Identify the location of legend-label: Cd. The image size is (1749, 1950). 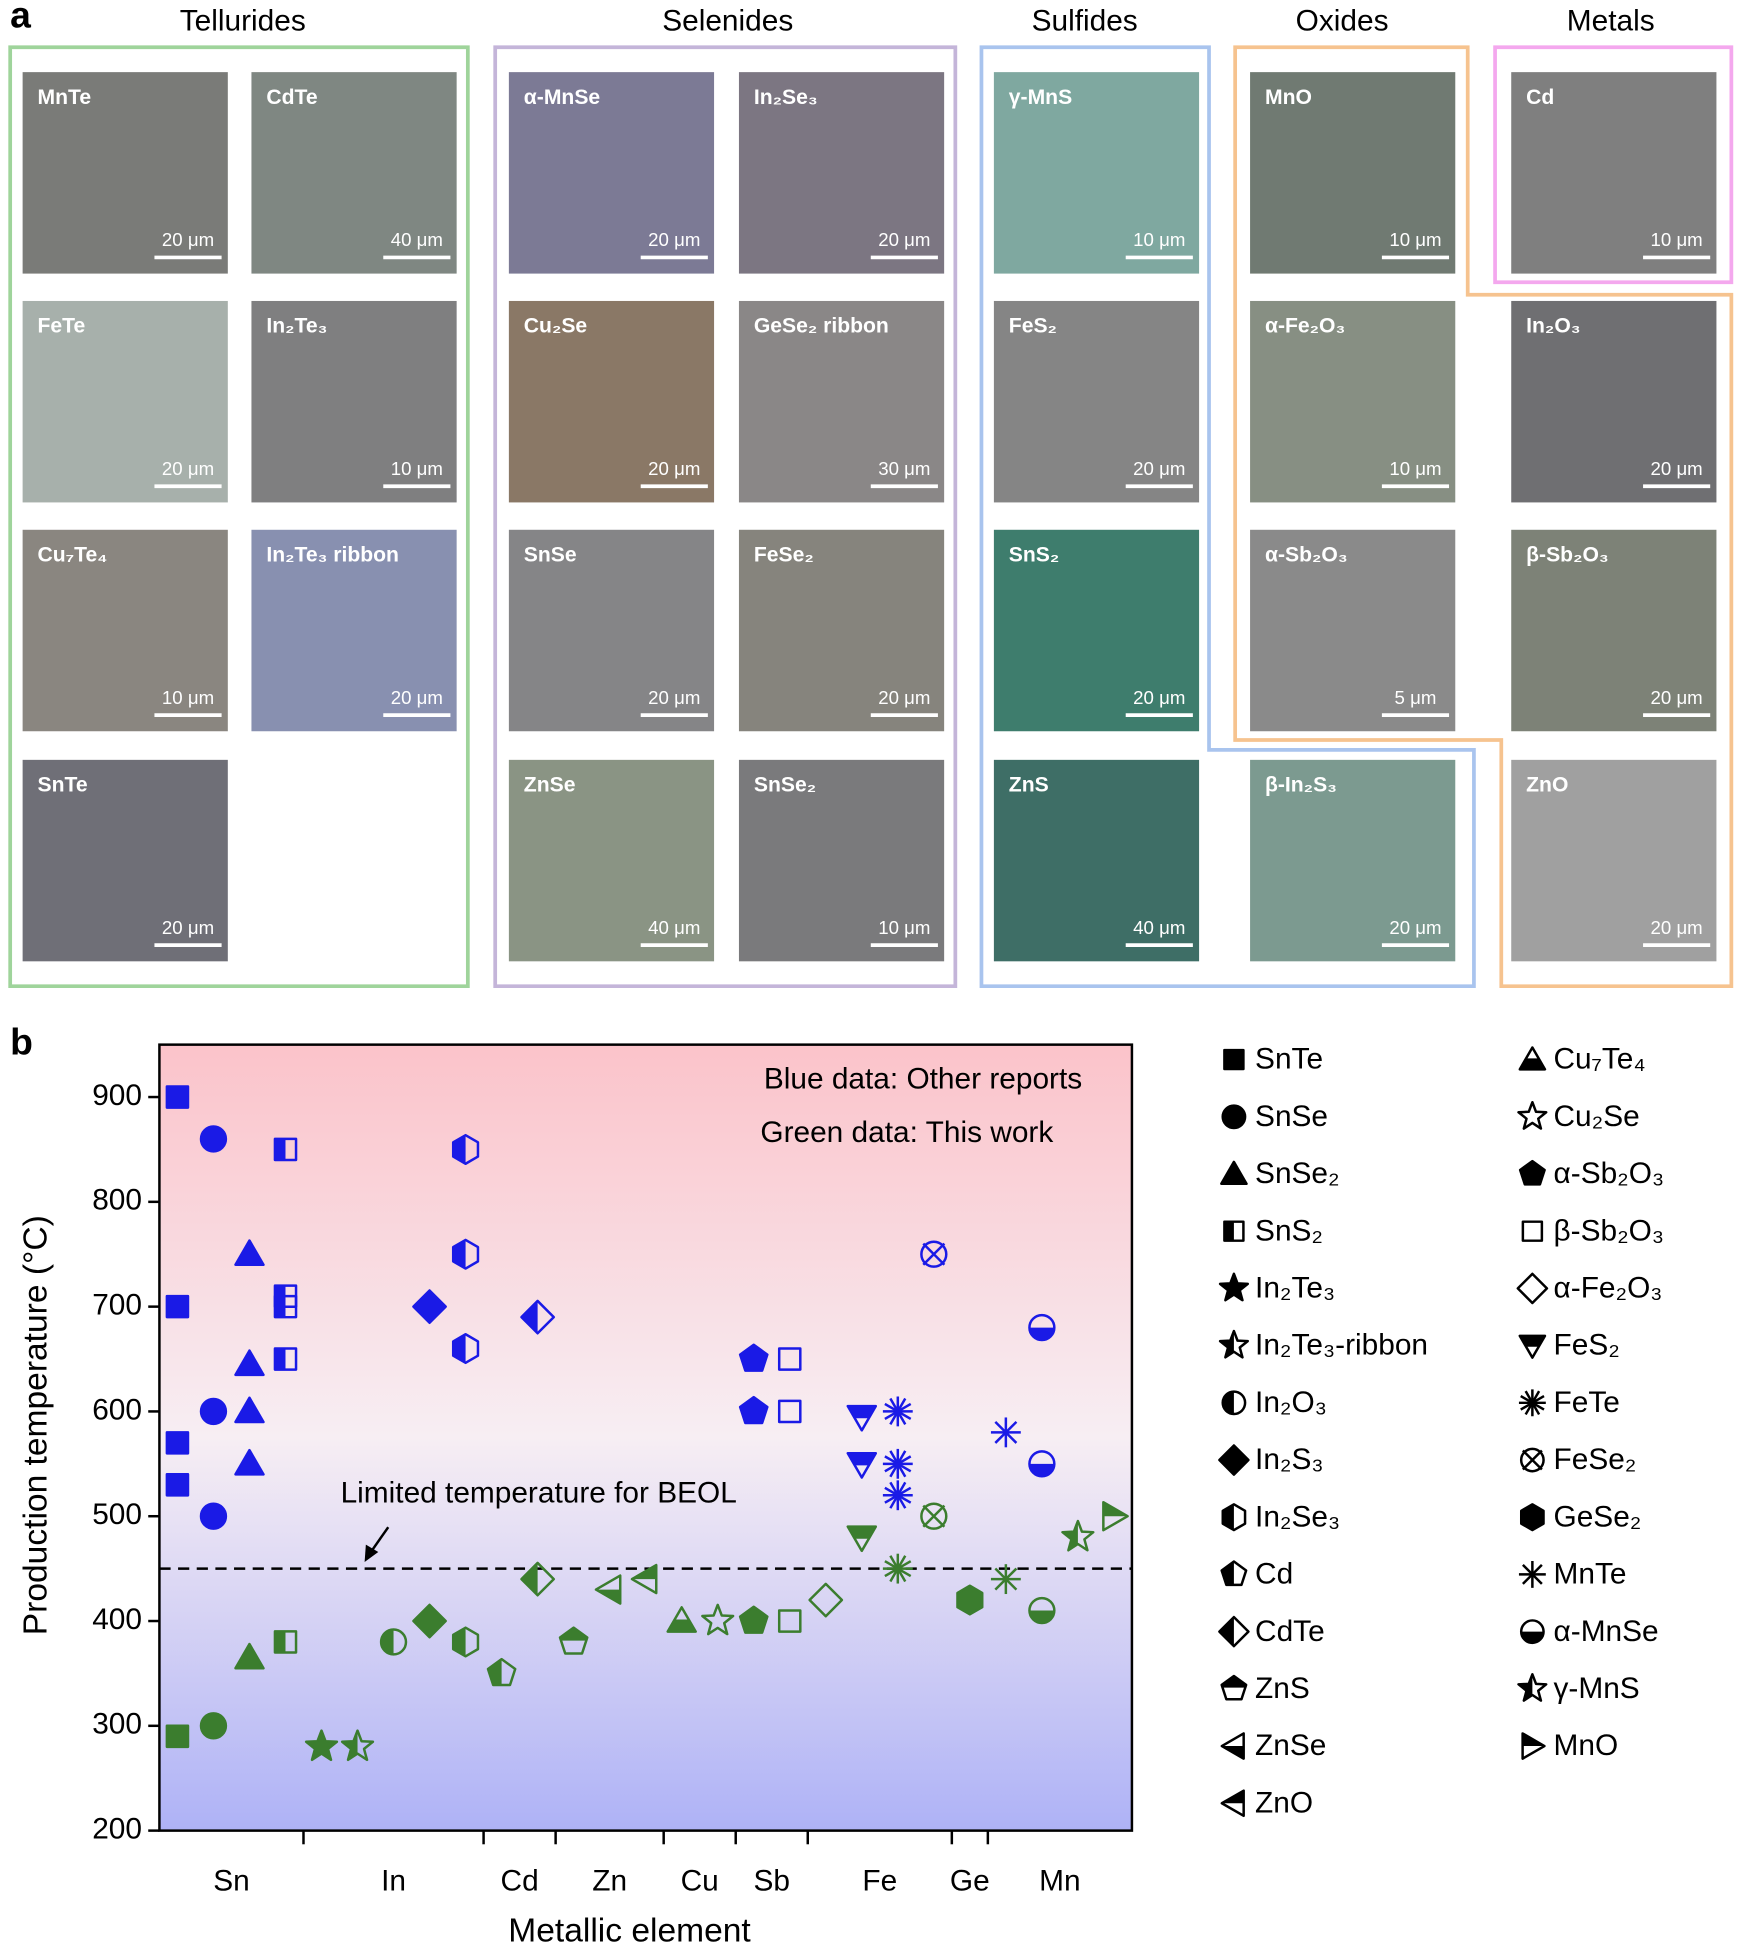
(1274, 1574).